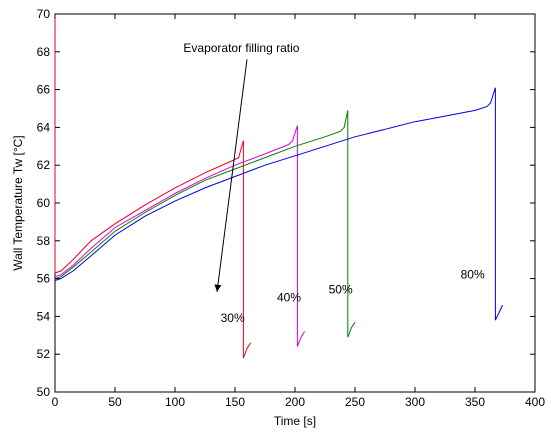 This screenshot has height=432, width=551. What do you see at coordinates (44, 52) in the screenshot?
I see `y-tick-label: 68` at bounding box center [44, 52].